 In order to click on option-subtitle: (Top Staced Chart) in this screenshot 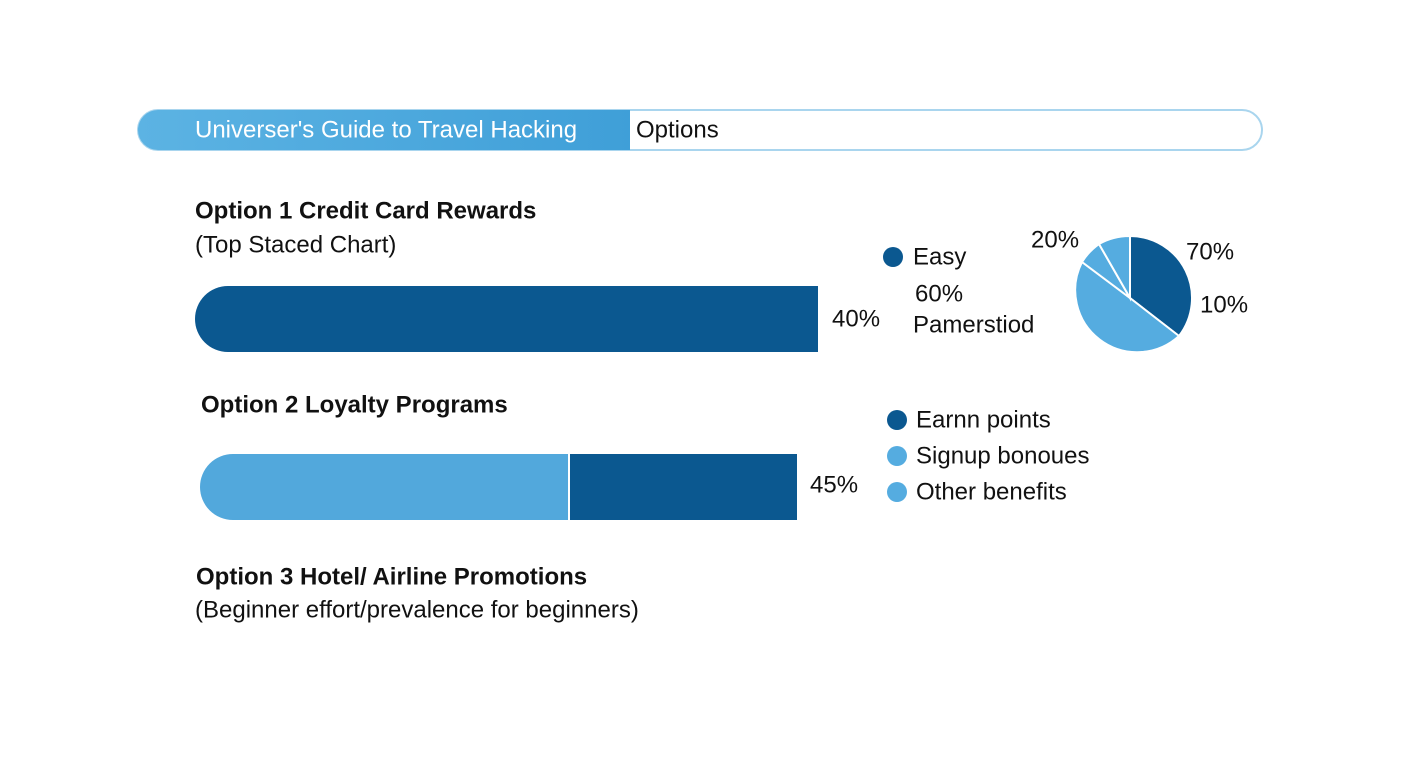, I will do `click(295, 244)`.